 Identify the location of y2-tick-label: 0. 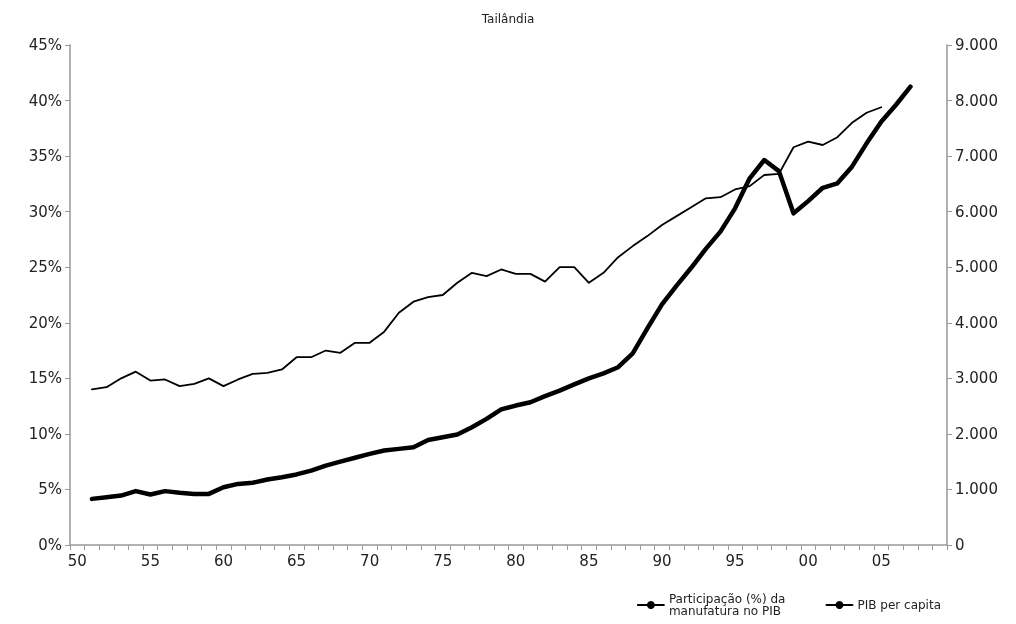
(960, 545).